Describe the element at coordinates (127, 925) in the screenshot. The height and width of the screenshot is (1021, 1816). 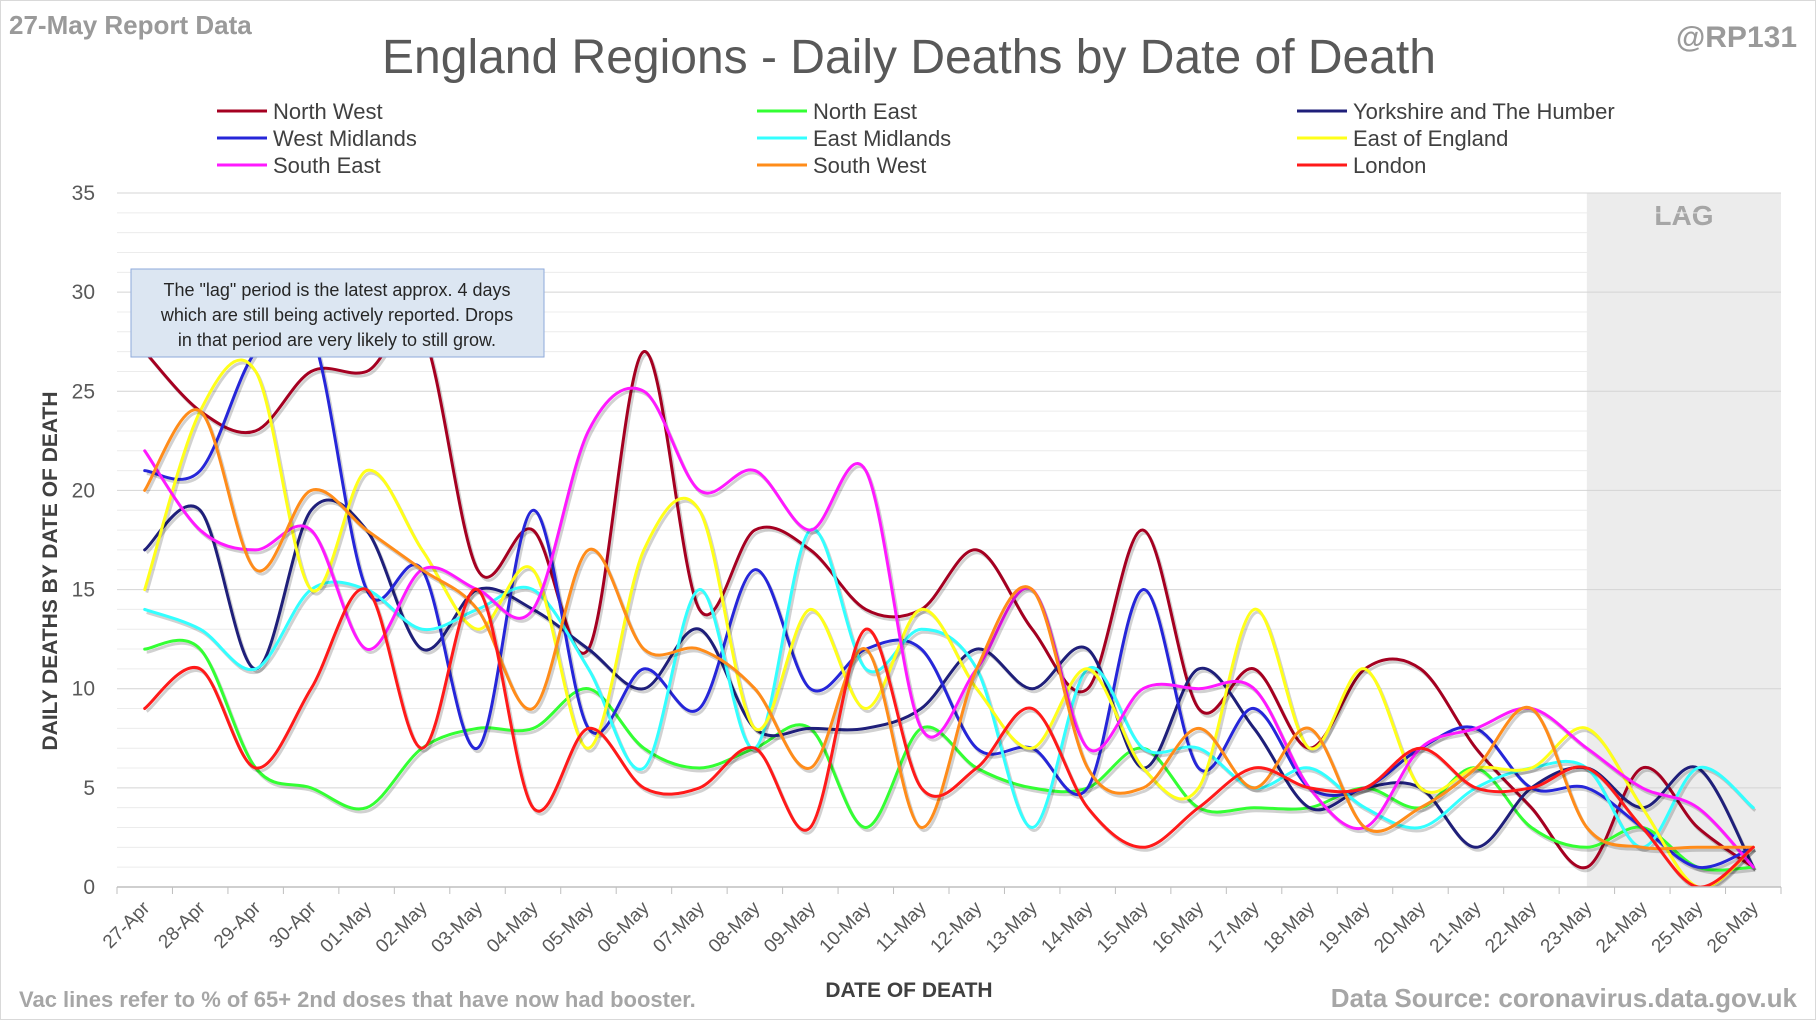
I see `x-tick-label: 27-Apr` at that location.